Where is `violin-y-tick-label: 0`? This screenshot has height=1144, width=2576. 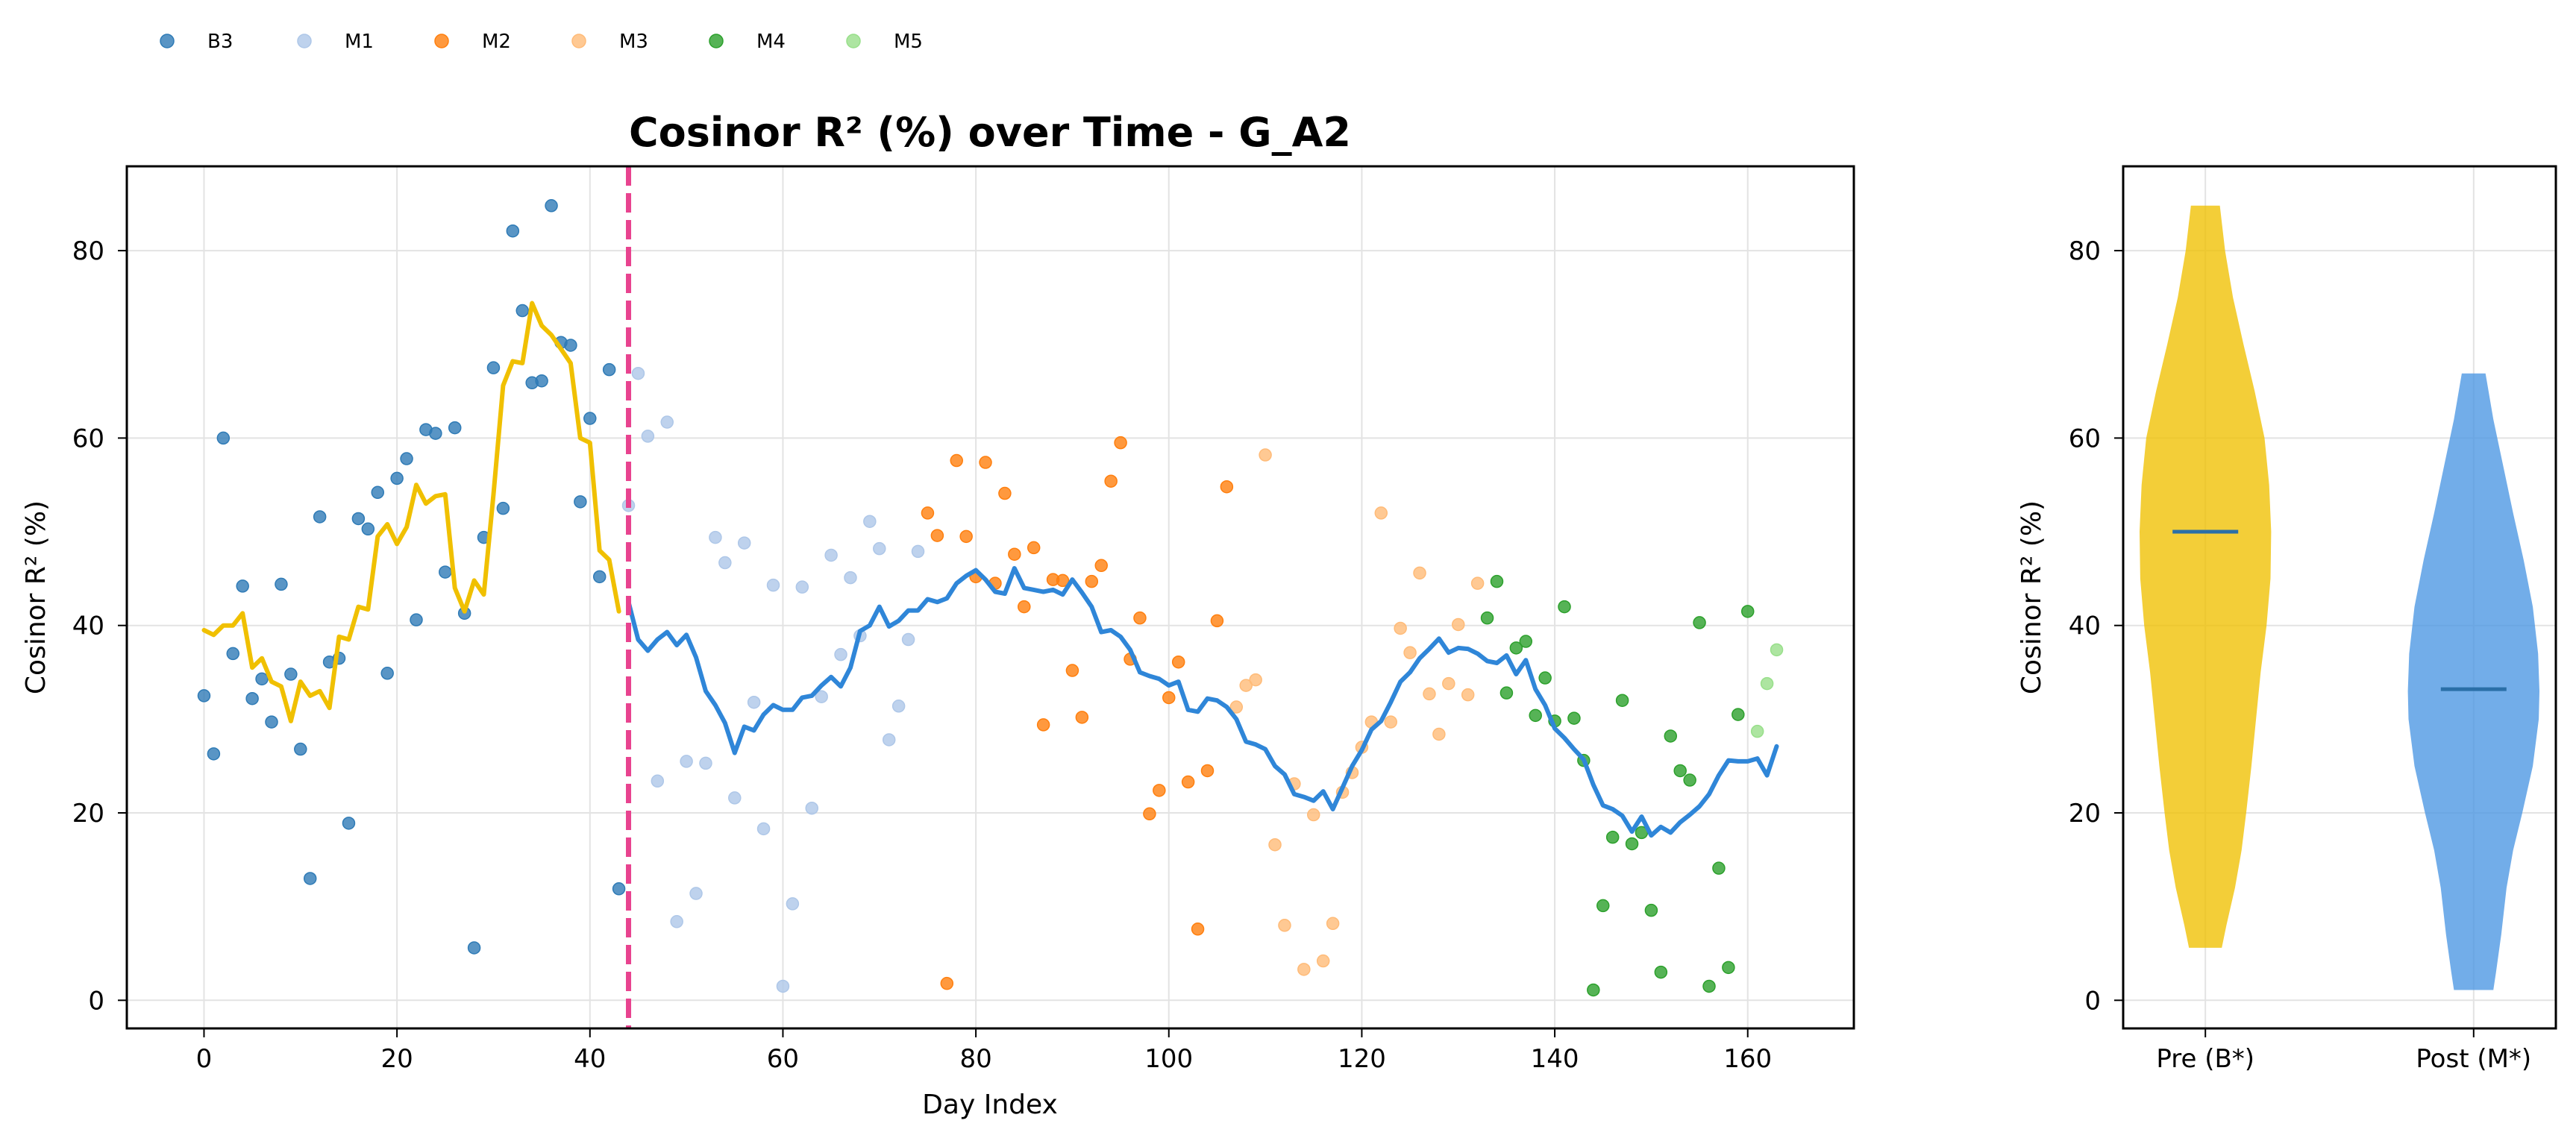 violin-y-tick-label: 0 is located at coordinates (2092, 1001).